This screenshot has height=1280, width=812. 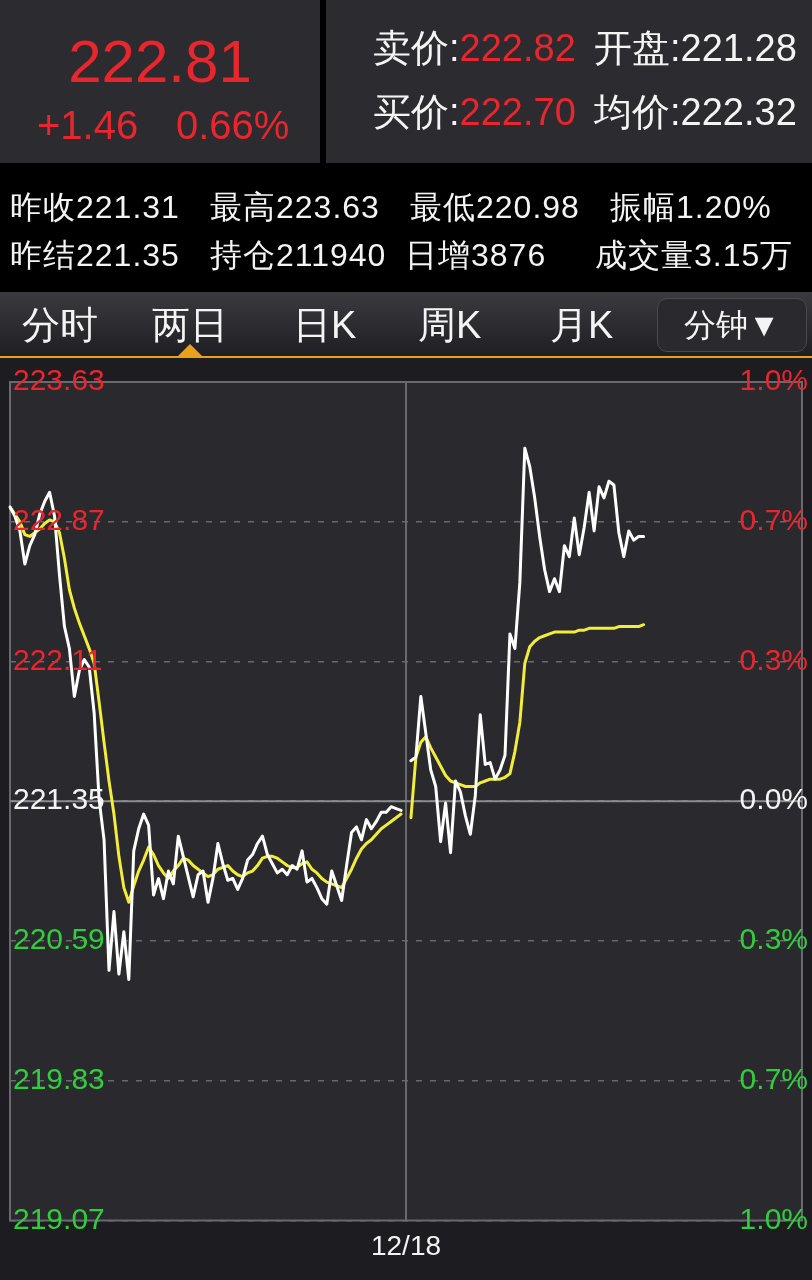 I want to click on x-tick-label: 12/18, so click(x=406, y=1245).